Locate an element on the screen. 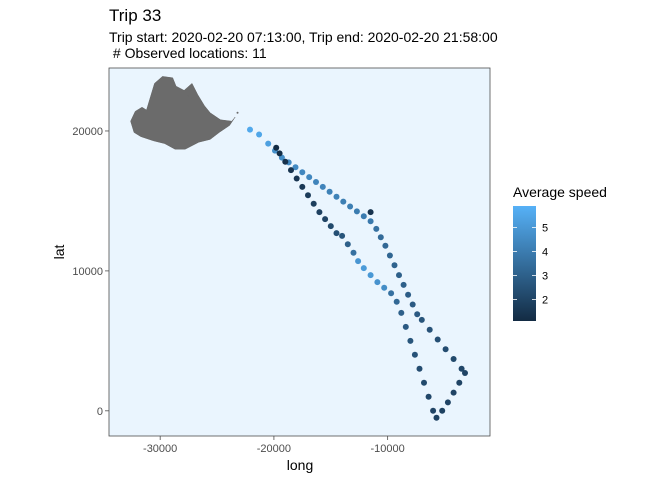 This screenshot has height=485, width=672. legend-break-label: 2 is located at coordinates (545, 300).